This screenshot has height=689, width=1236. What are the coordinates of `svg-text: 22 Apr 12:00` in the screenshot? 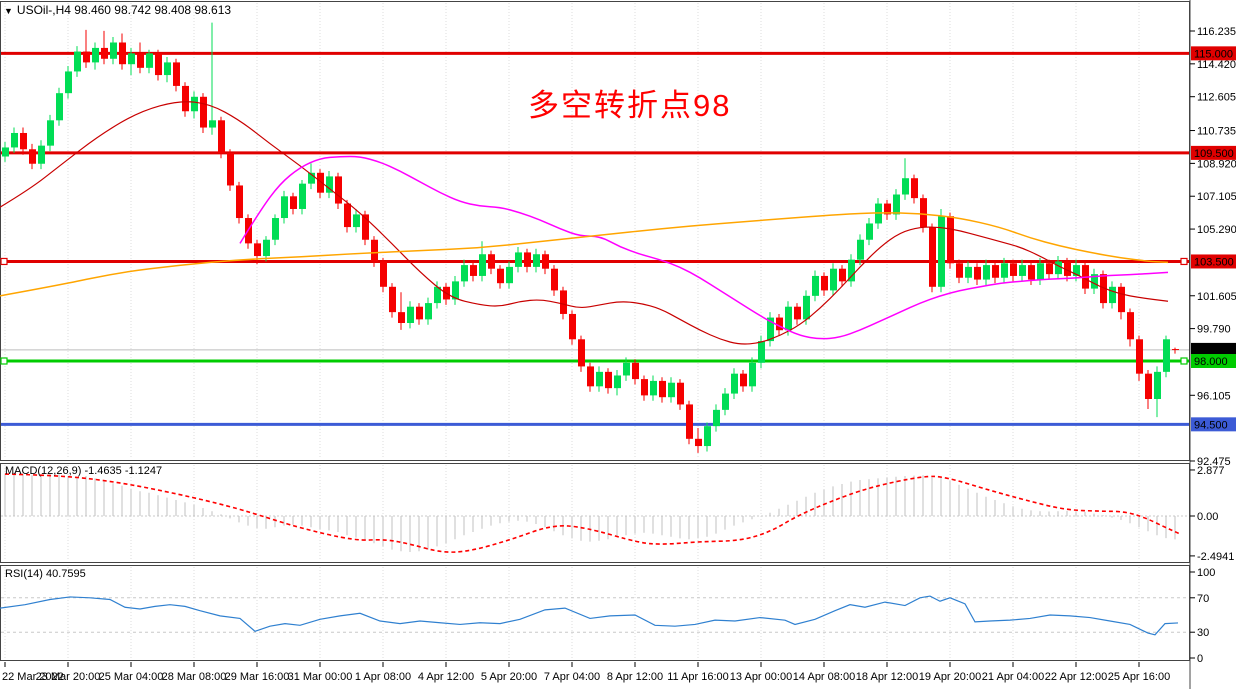 It's located at (1076, 677).